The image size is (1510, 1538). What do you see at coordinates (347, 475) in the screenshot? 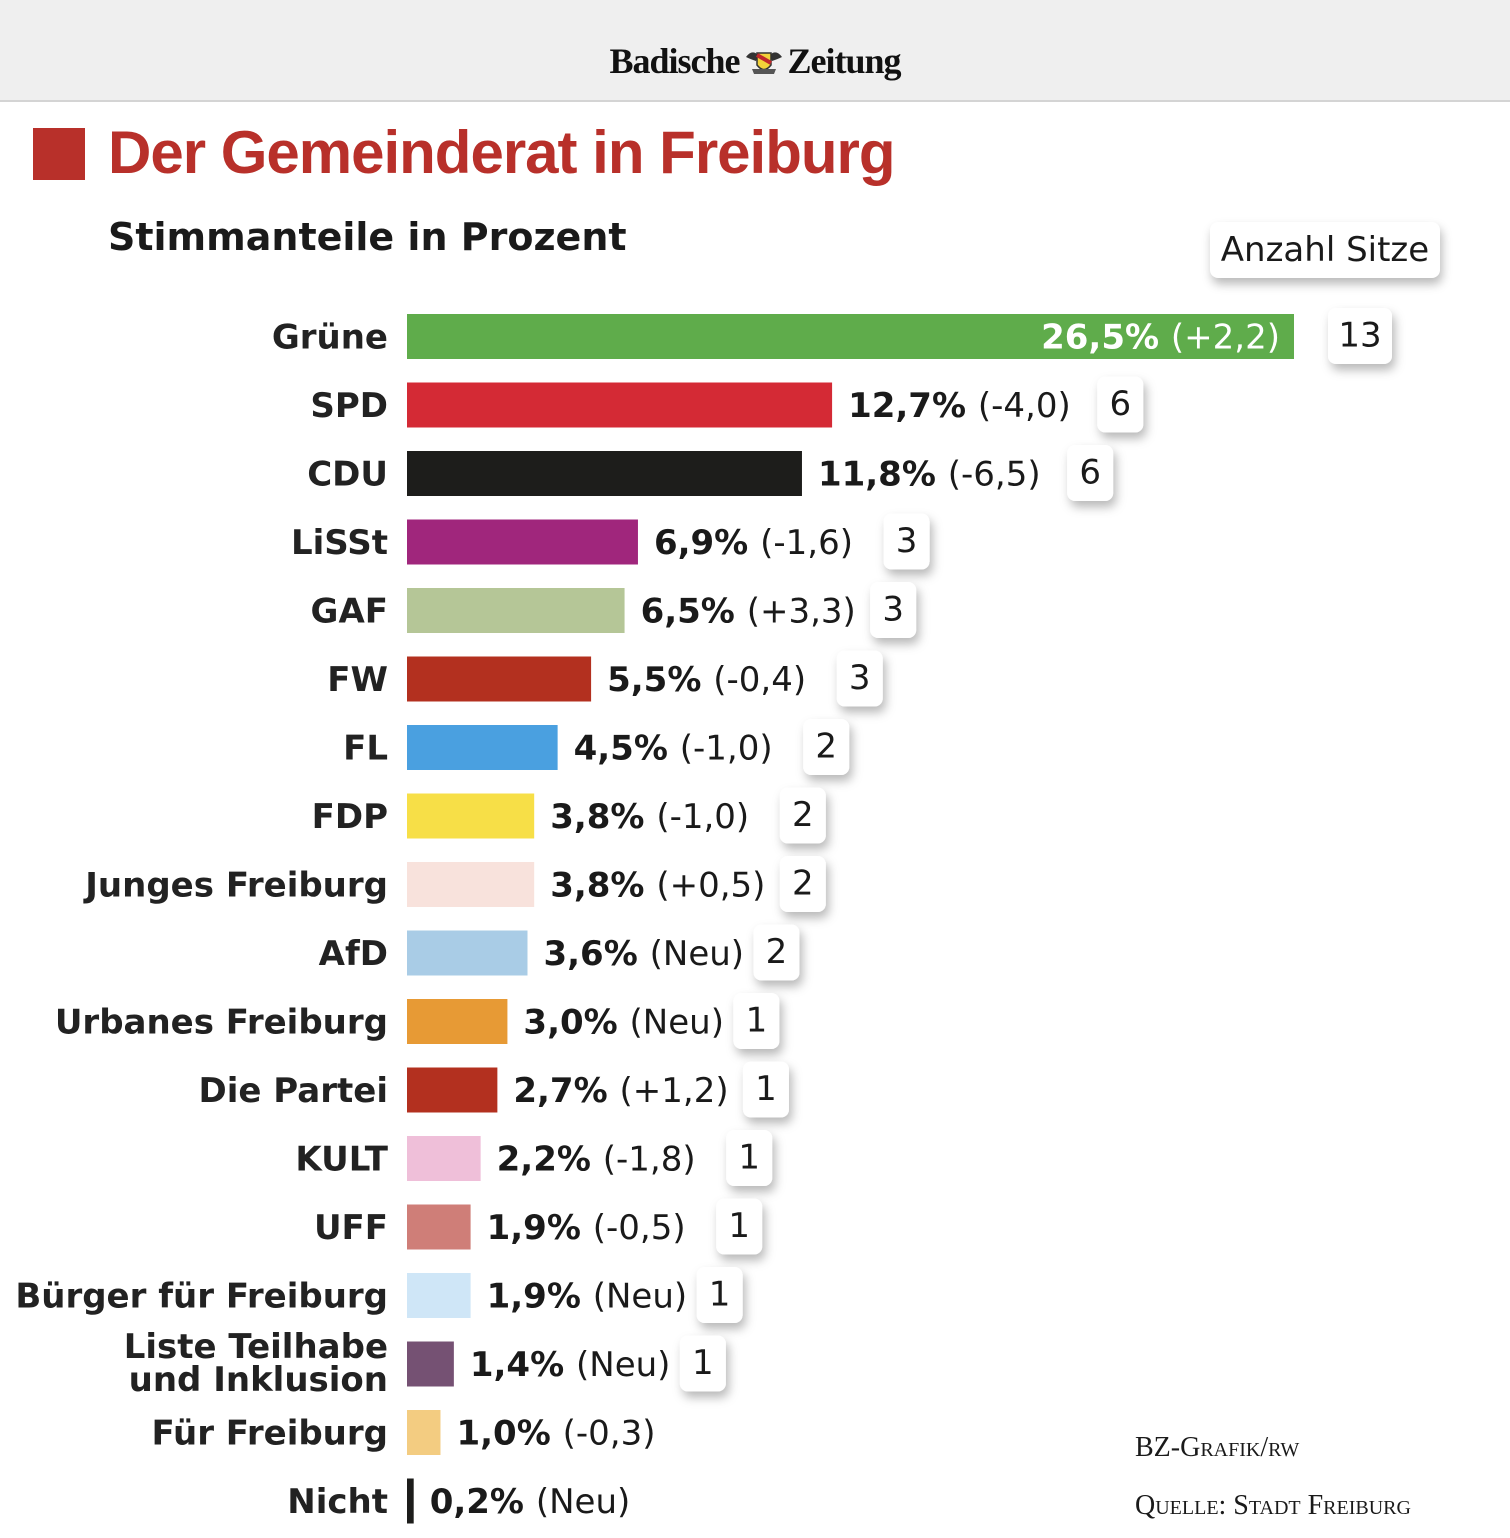
I see `category-label: CDU` at bounding box center [347, 475].